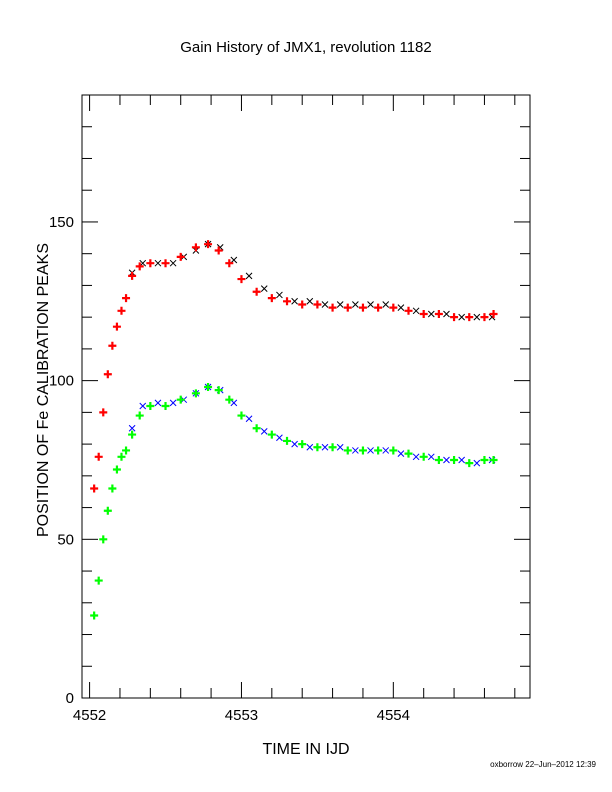 The image size is (612, 792). What do you see at coordinates (543, 764) in the screenshot?
I see `footer-credit: oxborrow 22–Jun–2012 12:39` at bounding box center [543, 764].